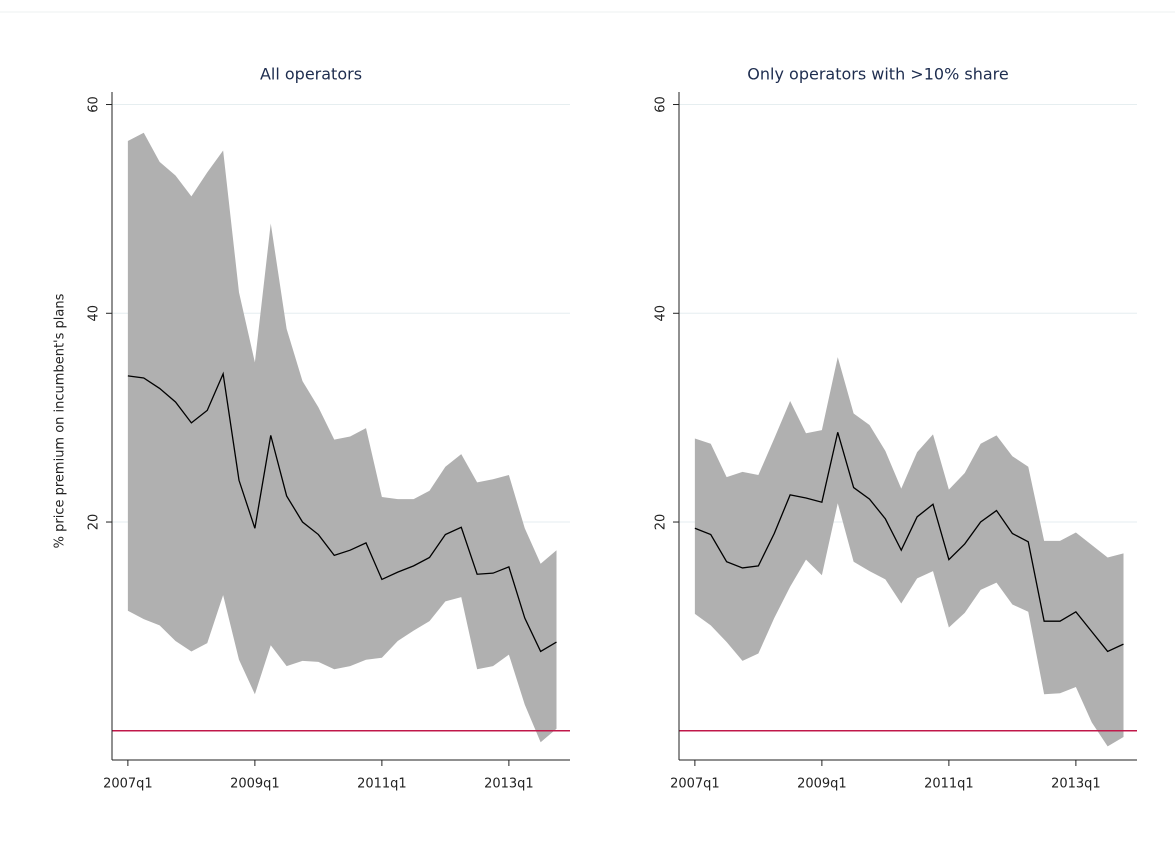 The image size is (1175, 858). What do you see at coordinates (877, 74) in the screenshot?
I see `chart-title: Only operators with >10% share` at bounding box center [877, 74].